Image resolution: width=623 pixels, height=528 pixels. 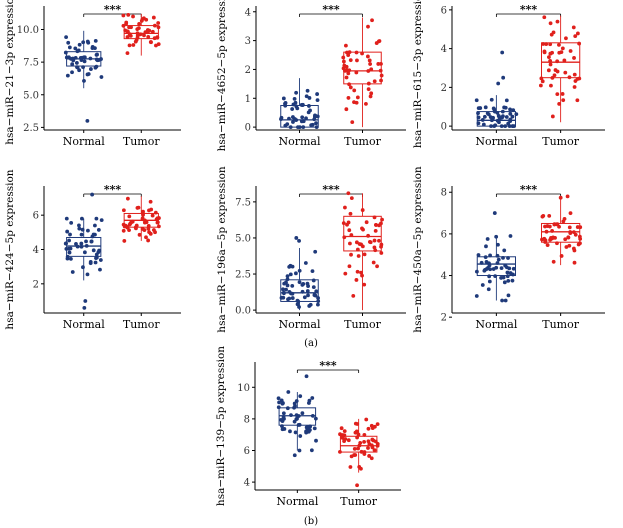 I want to click on y-tick-label: 8, so click(x=444, y=193).